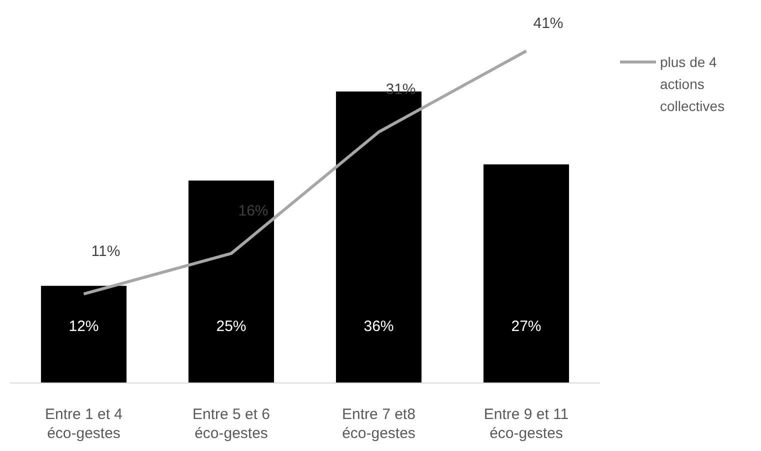  I want to click on data-label: 16%, so click(253, 211).